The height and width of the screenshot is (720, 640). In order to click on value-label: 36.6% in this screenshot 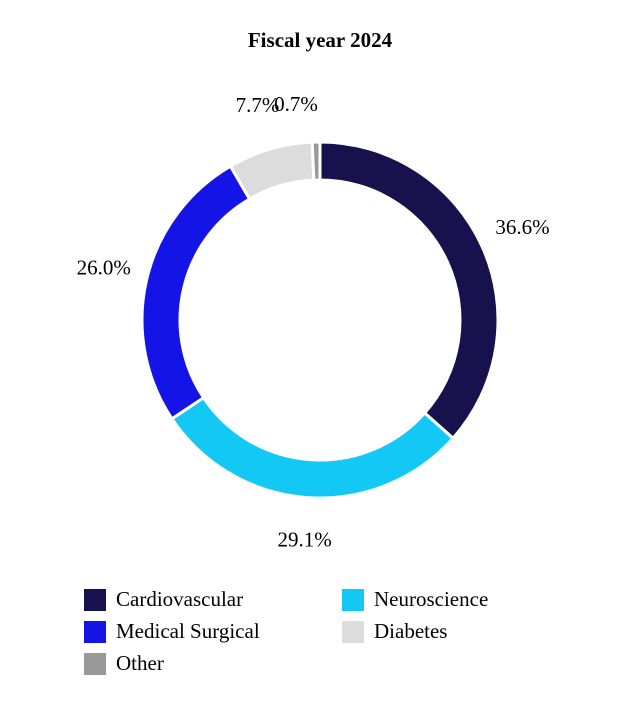, I will do `click(522, 227)`.